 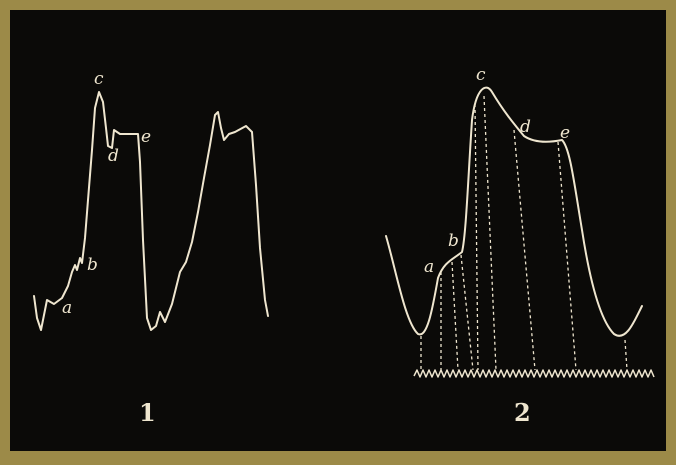 What do you see at coordinates (534, 373) in the screenshot?
I see `panel-2-timing-wave` at bounding box center [534, 373].